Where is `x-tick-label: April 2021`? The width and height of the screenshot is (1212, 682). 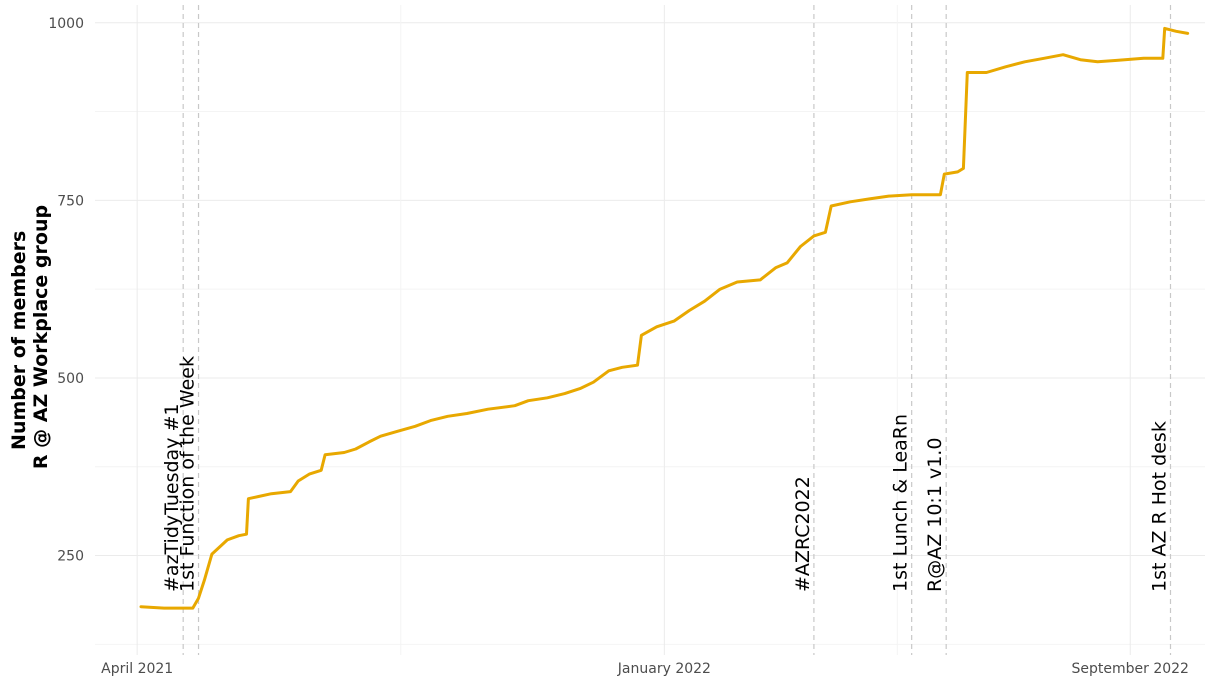
x-tick-label: April 2021 is located at coordinates (137, 669).